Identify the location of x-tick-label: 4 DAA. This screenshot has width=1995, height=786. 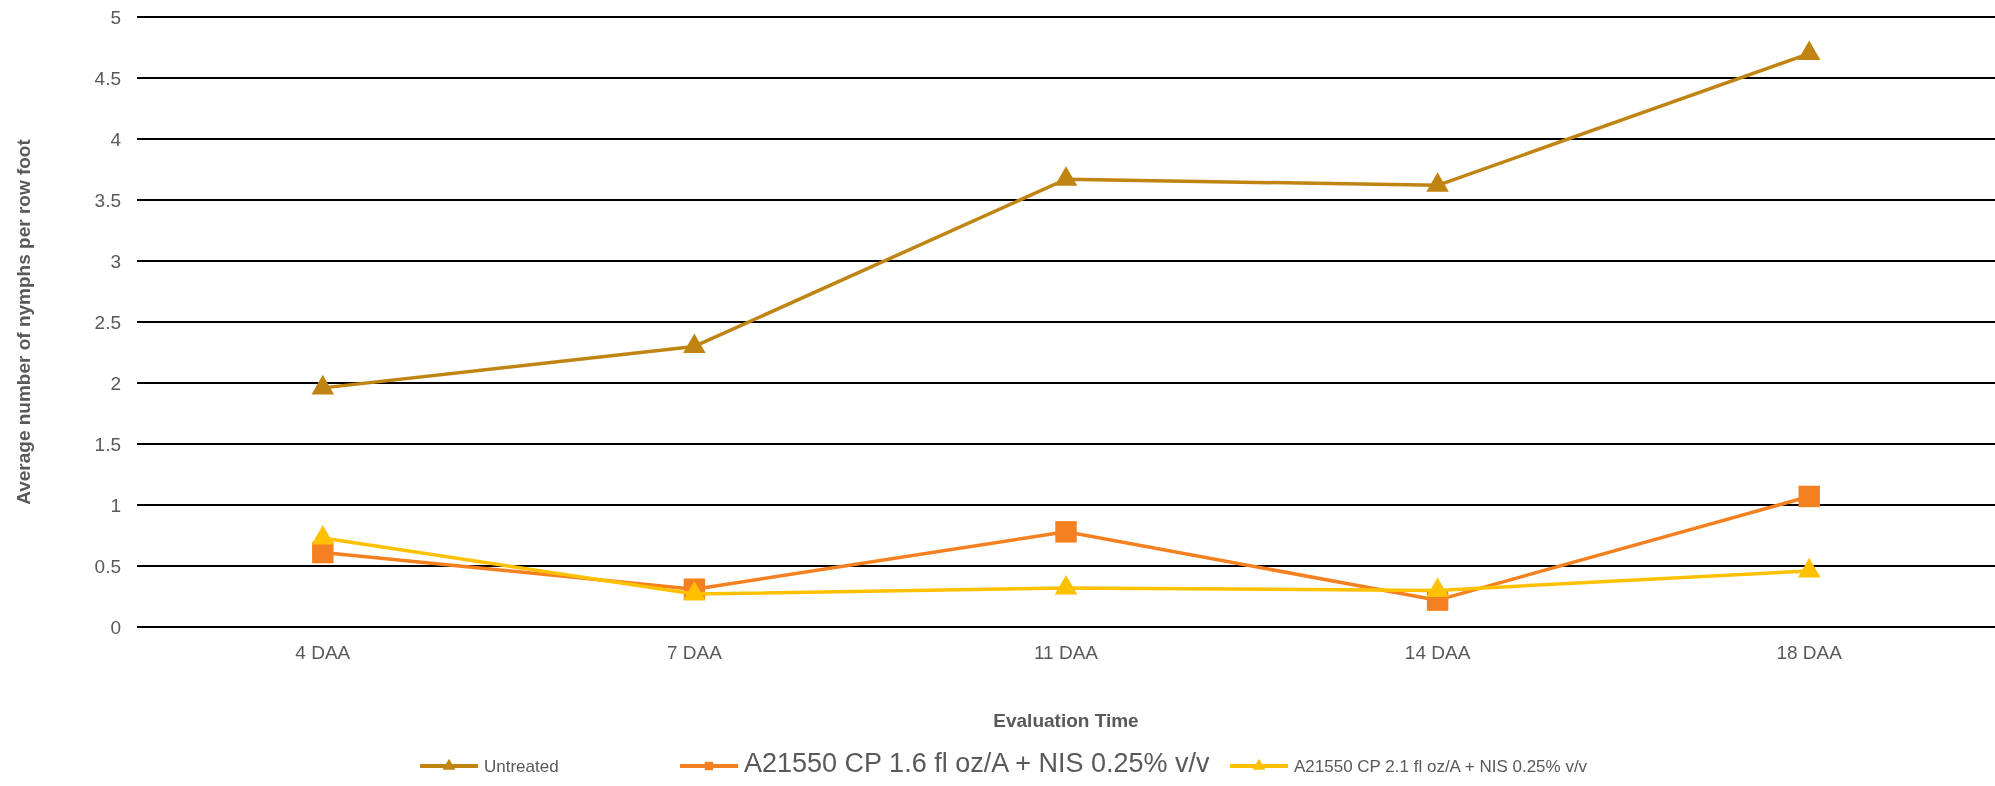
(323, 652).